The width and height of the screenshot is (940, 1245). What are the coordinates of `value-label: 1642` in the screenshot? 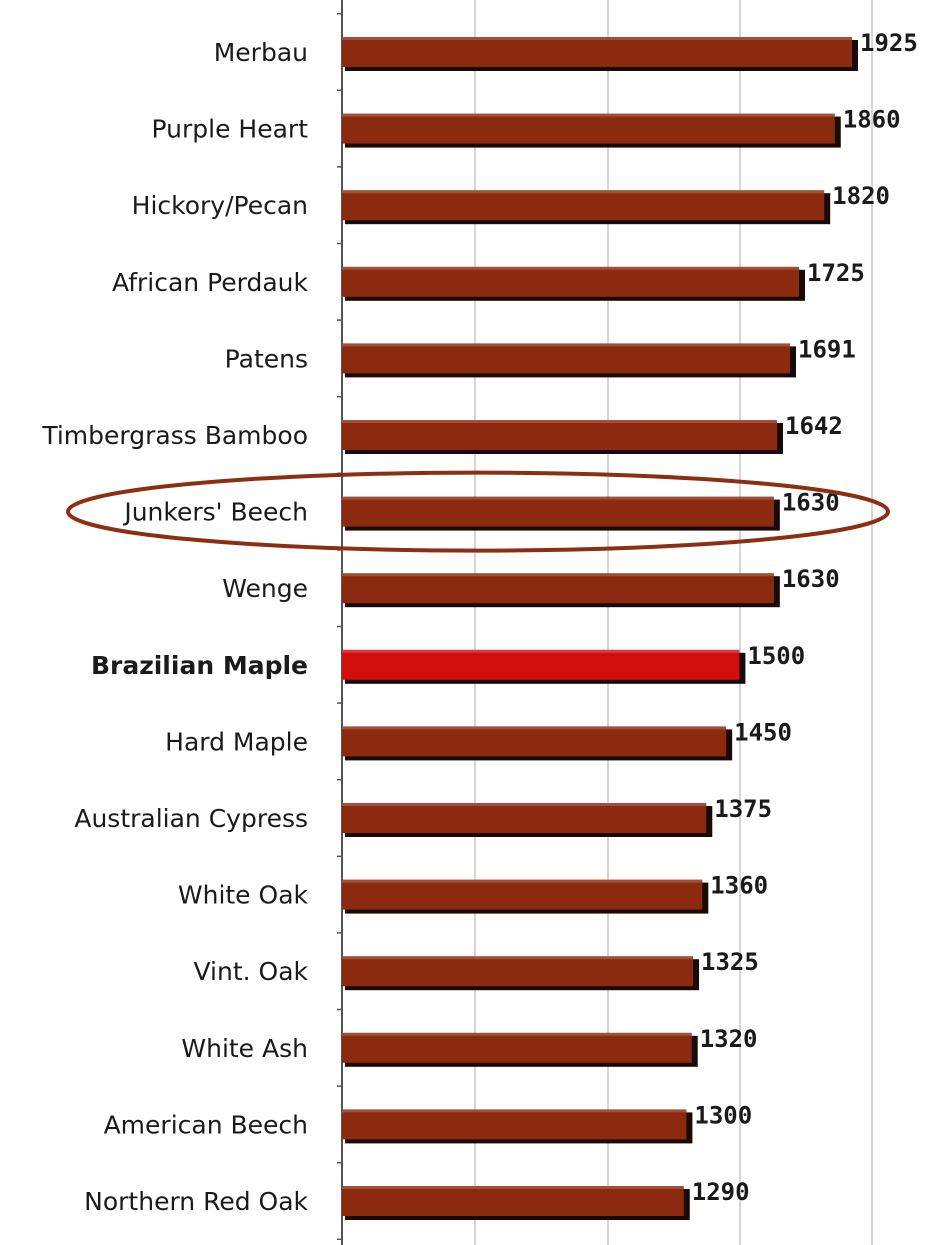 It's located at (814, 426).